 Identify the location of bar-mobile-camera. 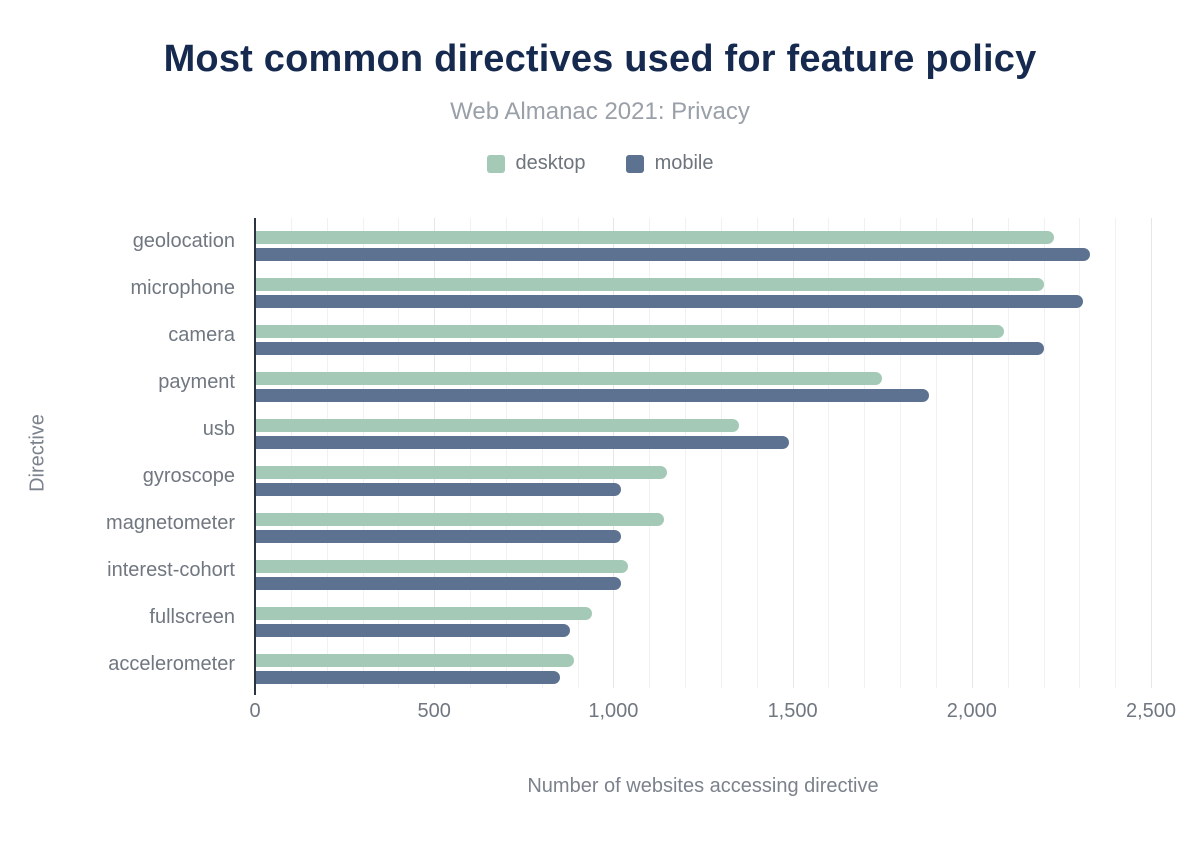
(649, 348).